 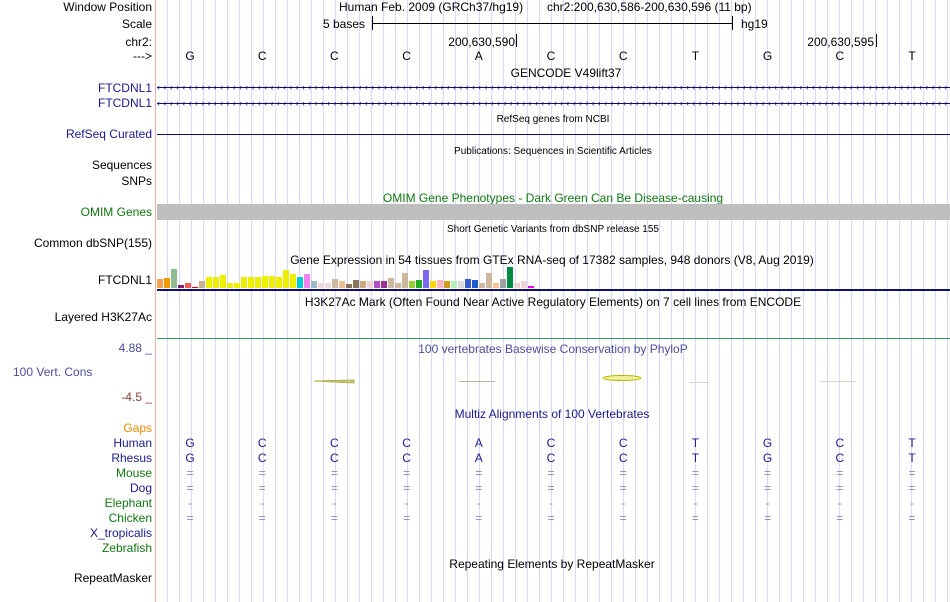 I want to click on species-label: X_tropicalis, so click(x=120, y=533).